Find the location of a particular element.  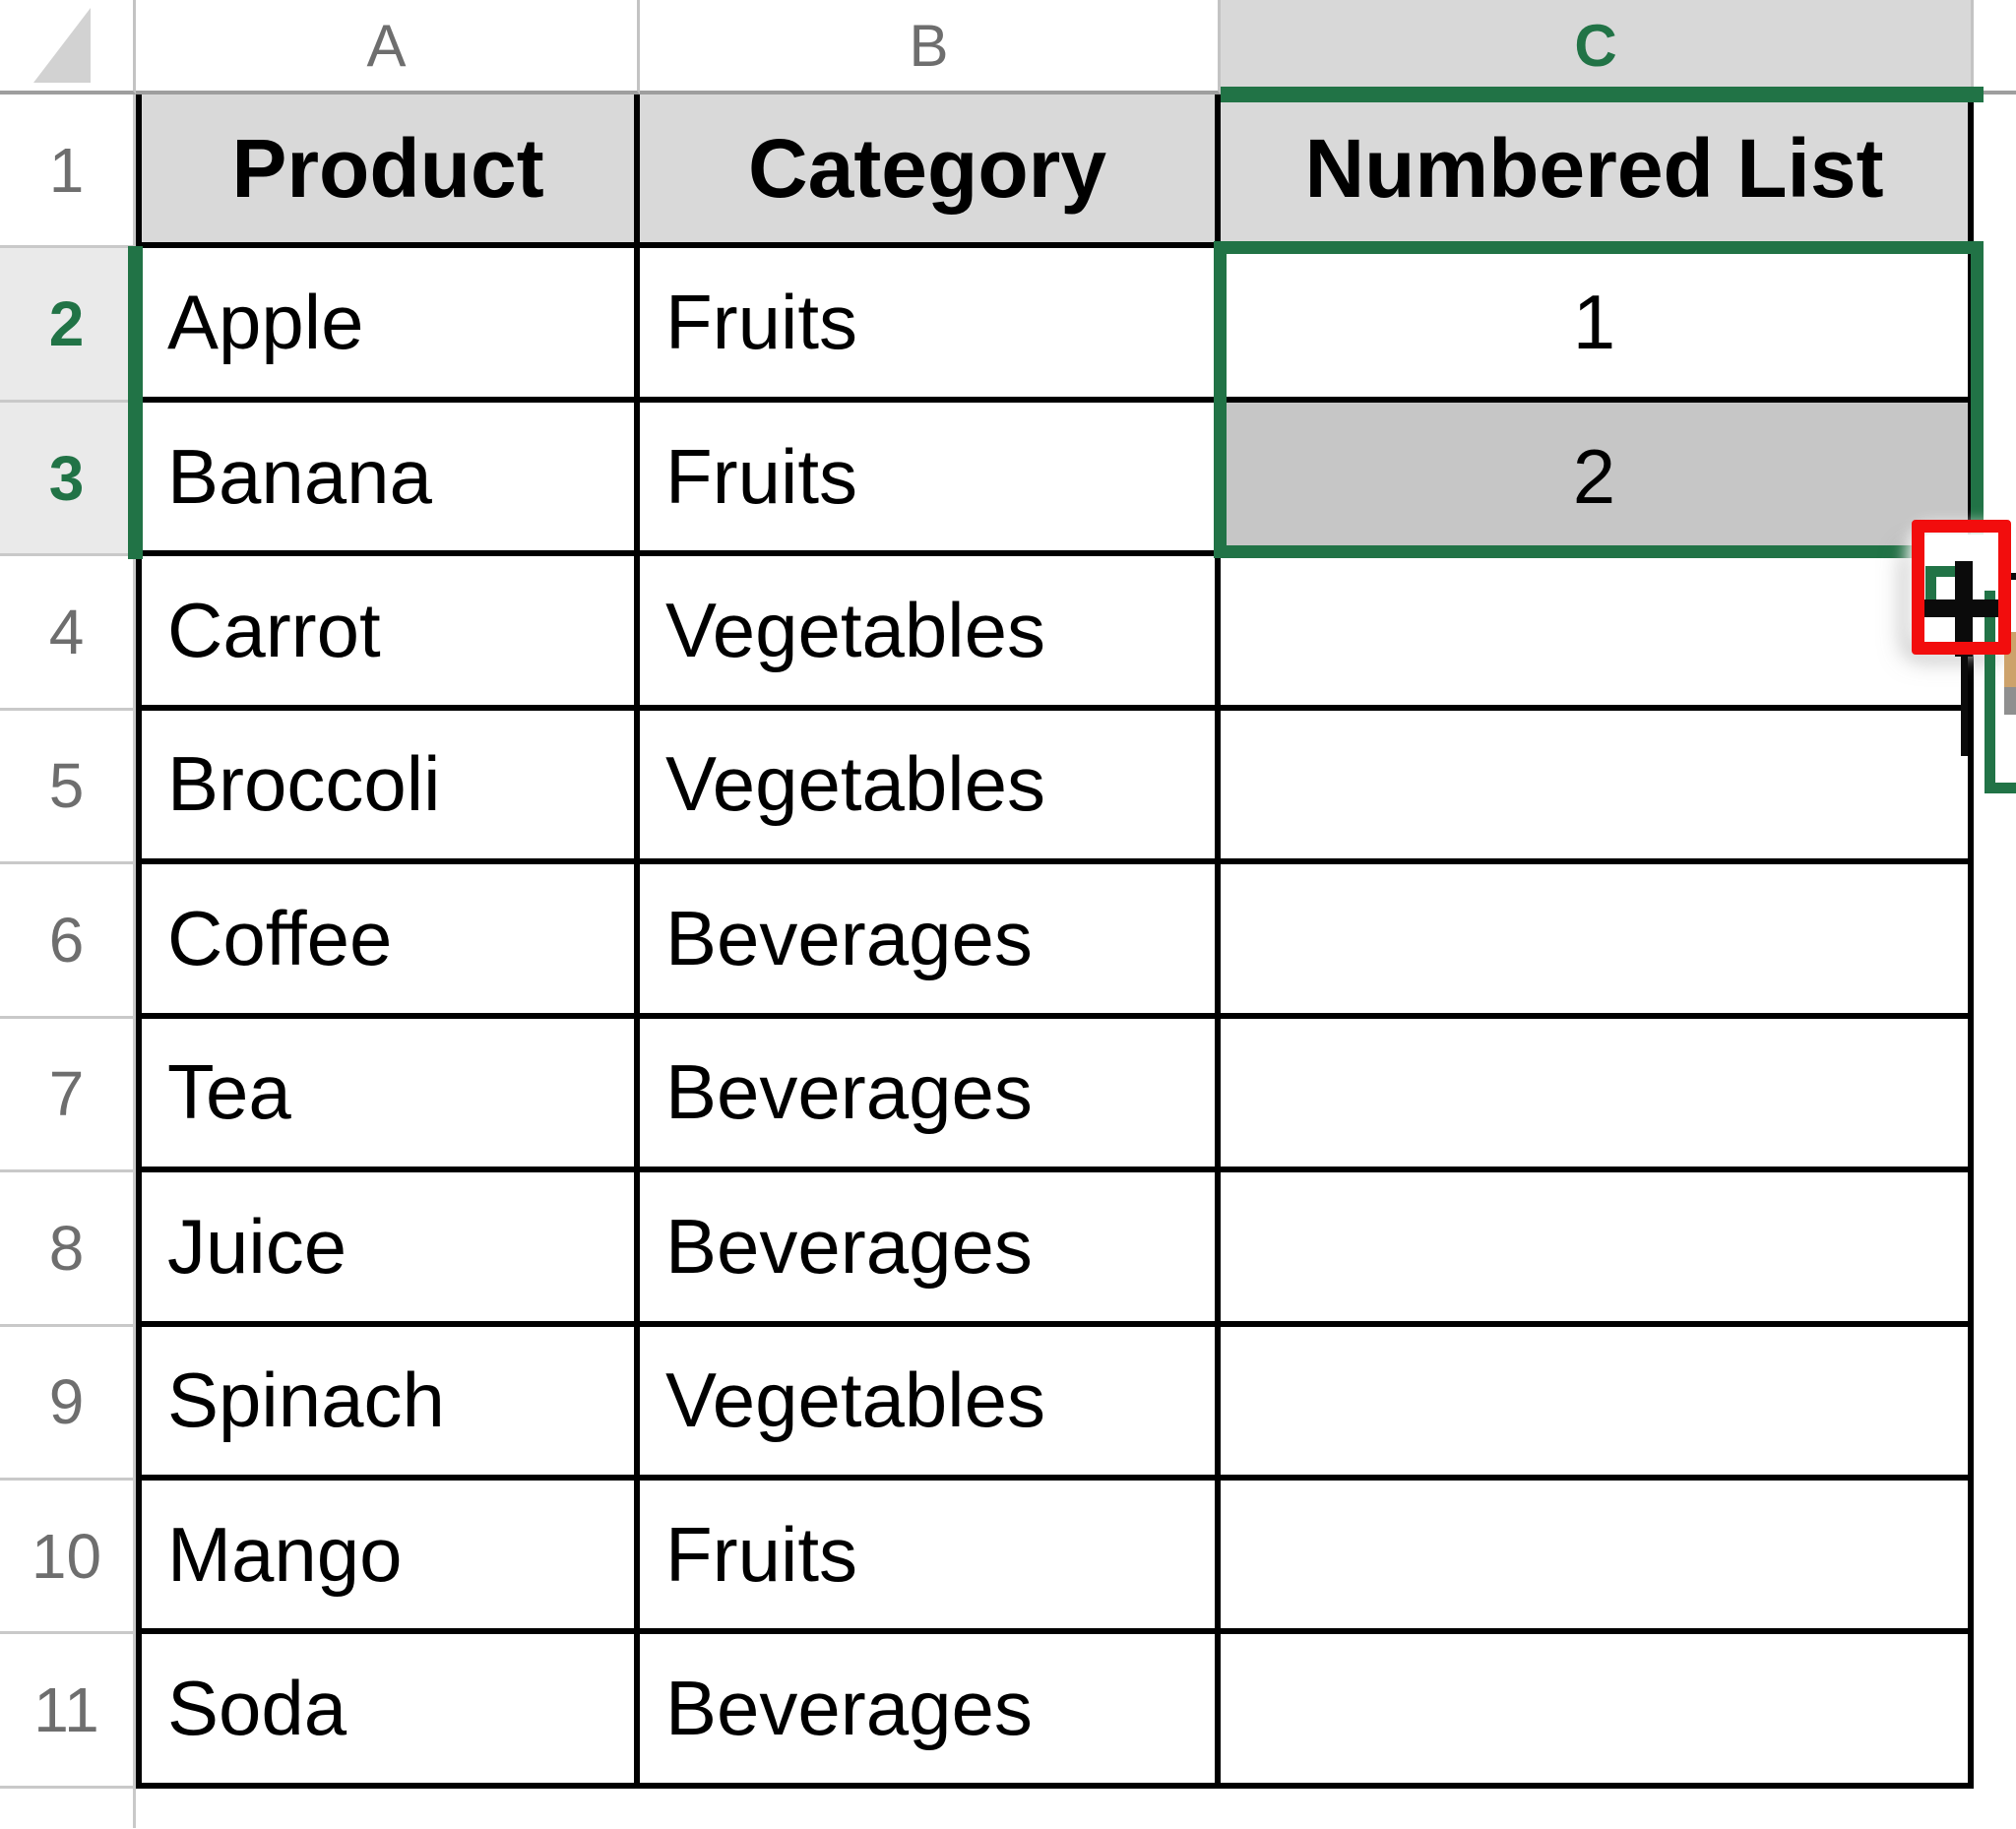

cell-B6: Beverages is located at coordinates (930, 941).